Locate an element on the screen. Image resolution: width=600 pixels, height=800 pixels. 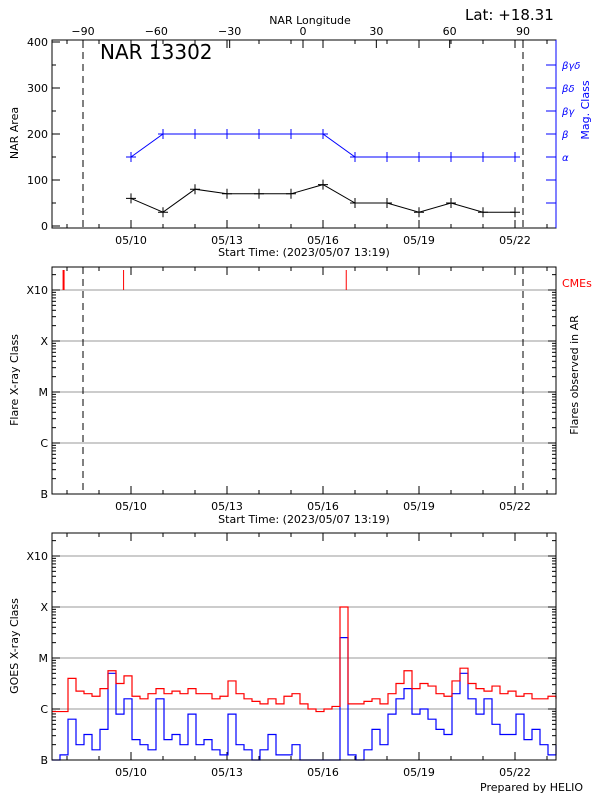
p1-x-tick-label: 05/13 is located at coordinates (227, 240).